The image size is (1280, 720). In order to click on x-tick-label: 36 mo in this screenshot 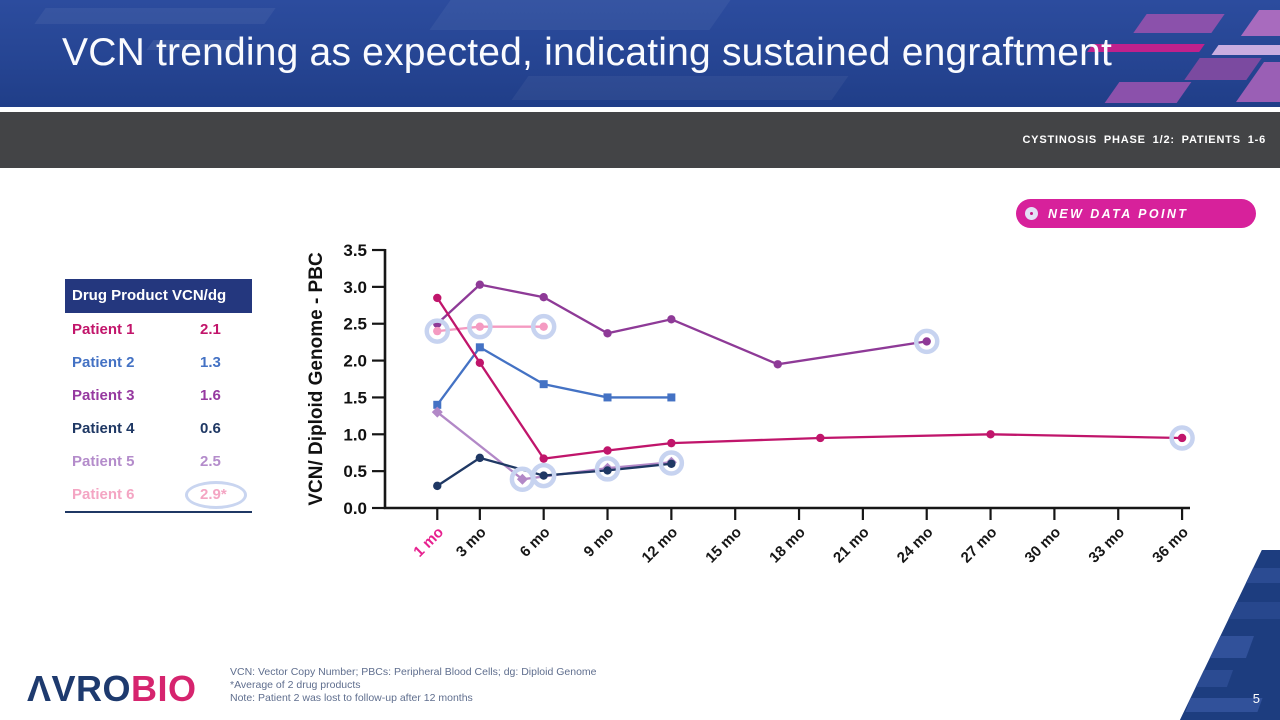, I will do `click(1170, 545)`.